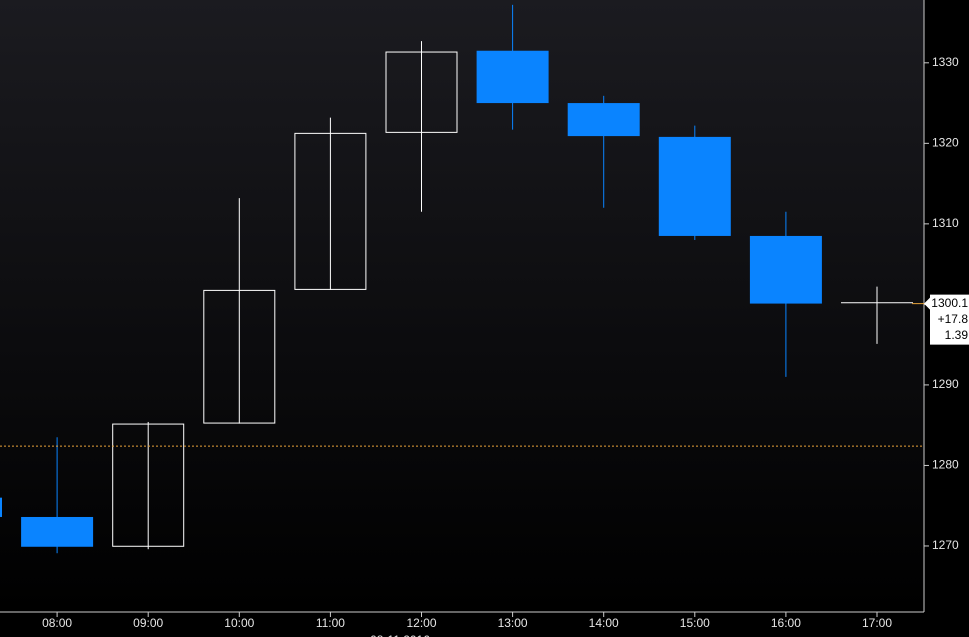 This screenshot has height=637, width=969. What do you see at coordinates (421, 623) in the screenshot?
I see `x-tick-label: 12:00` at bounding box center [421, 623].